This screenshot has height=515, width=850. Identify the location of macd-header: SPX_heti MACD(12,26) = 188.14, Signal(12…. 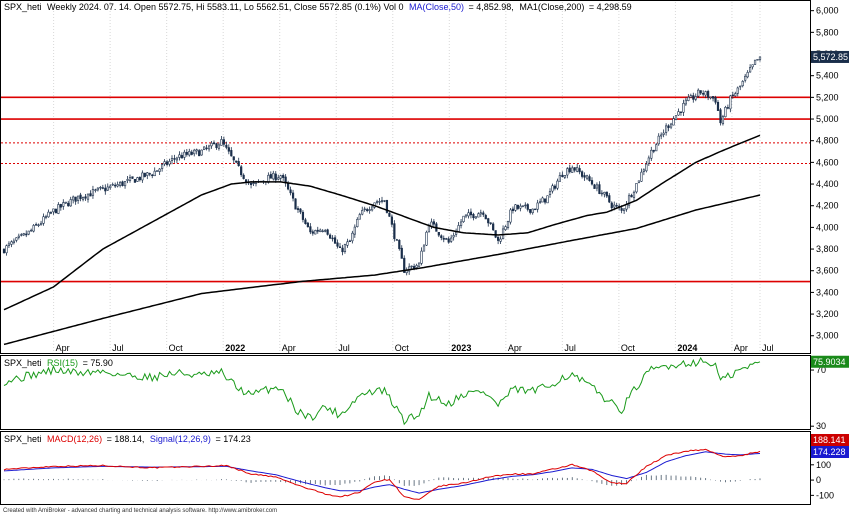
(127, 439).